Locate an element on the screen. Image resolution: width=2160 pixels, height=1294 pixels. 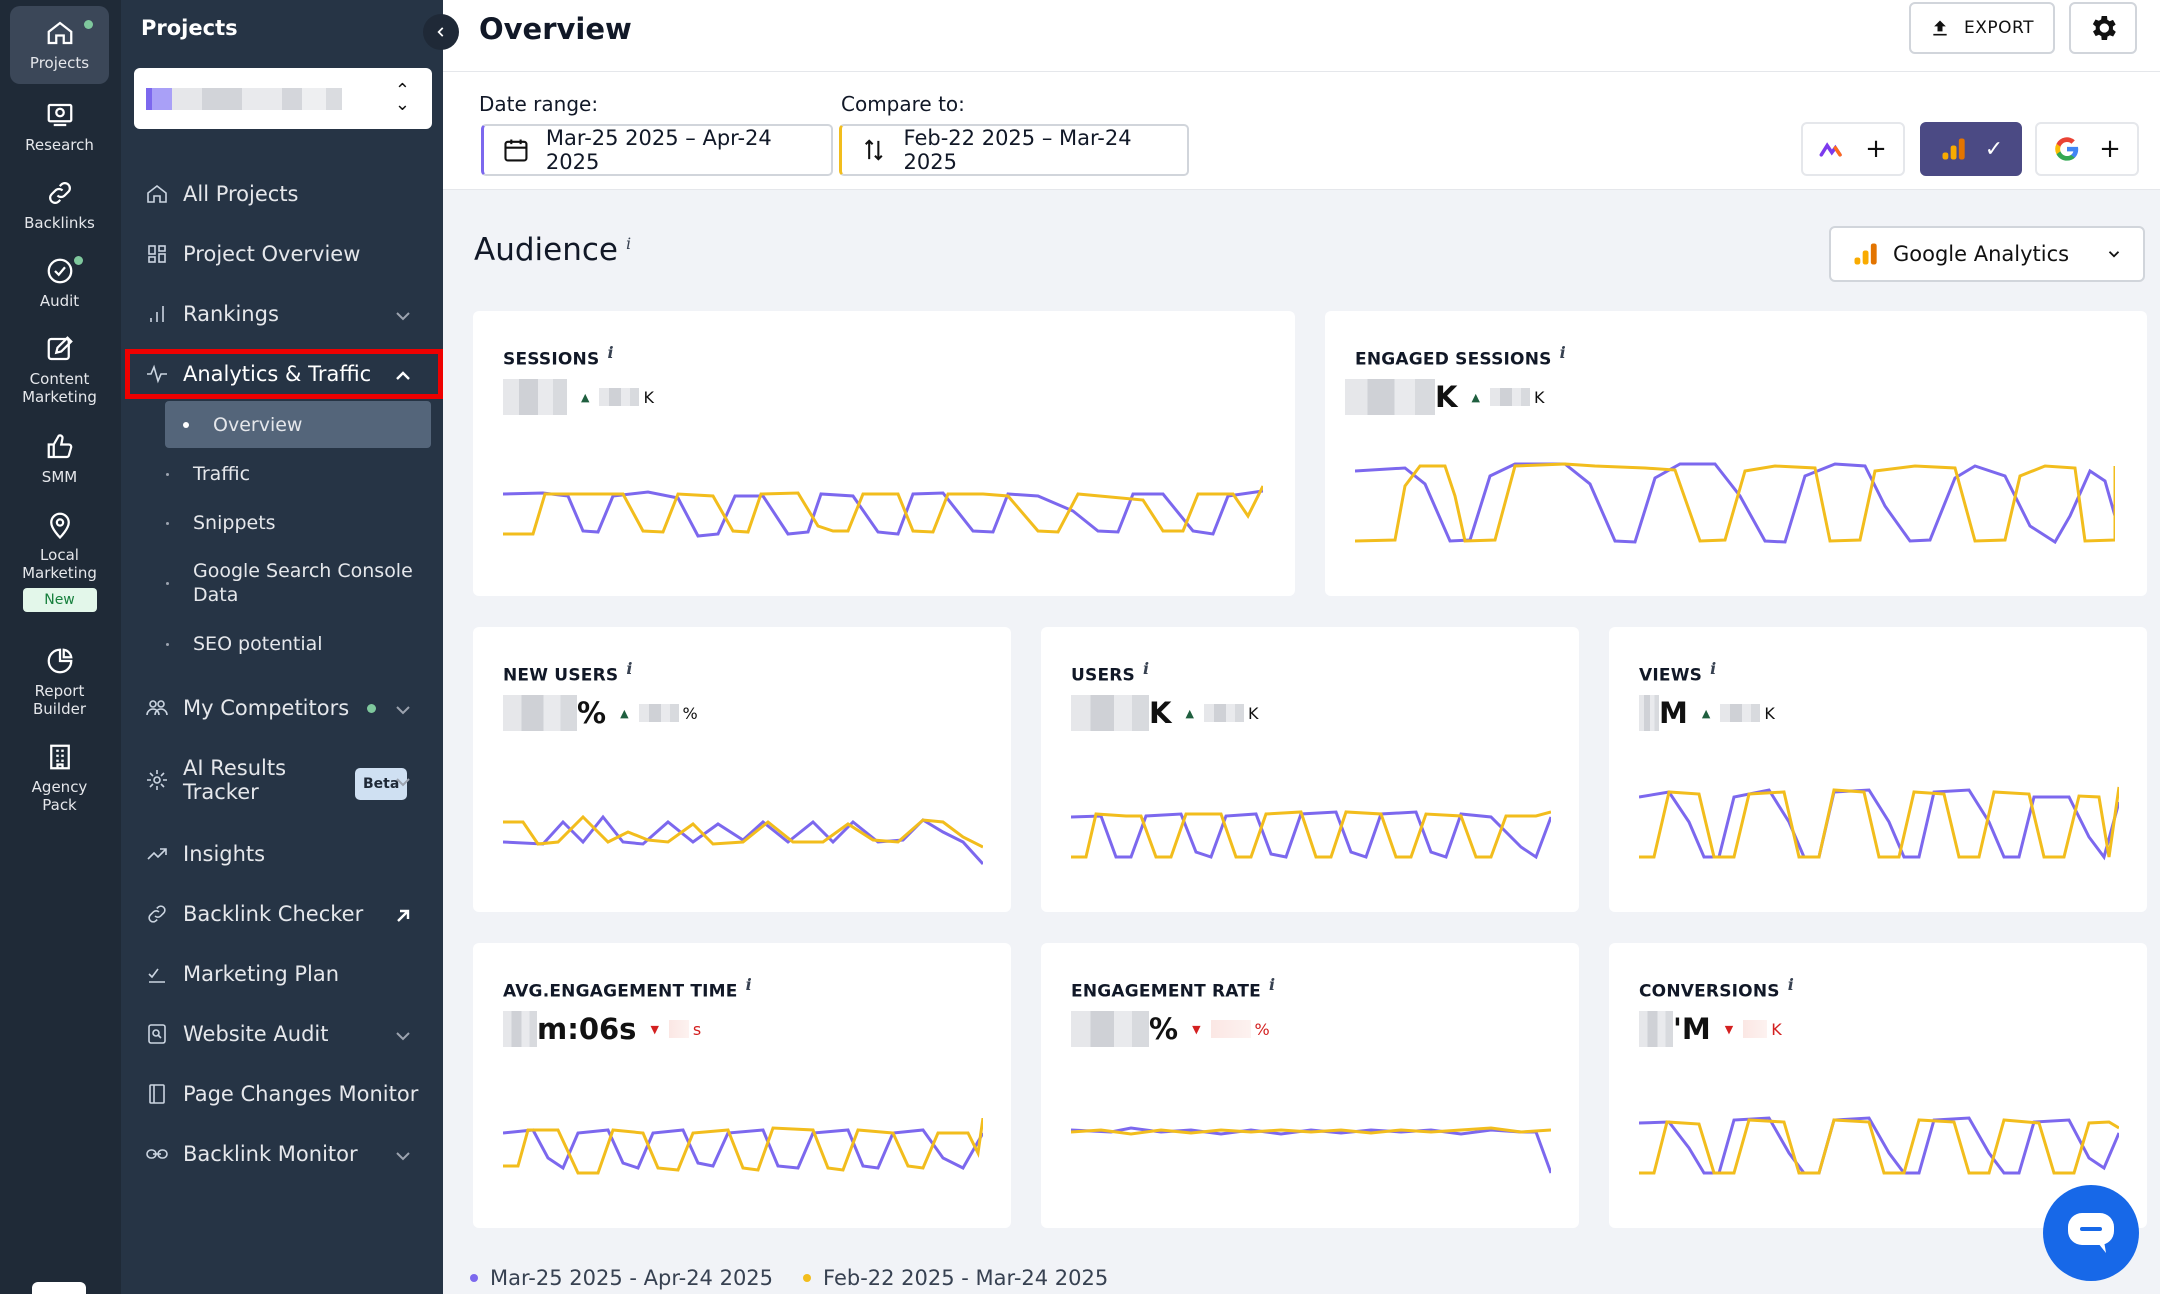
nav-backlink-checker: Backlink Checker is located at coordinates (290, 914).